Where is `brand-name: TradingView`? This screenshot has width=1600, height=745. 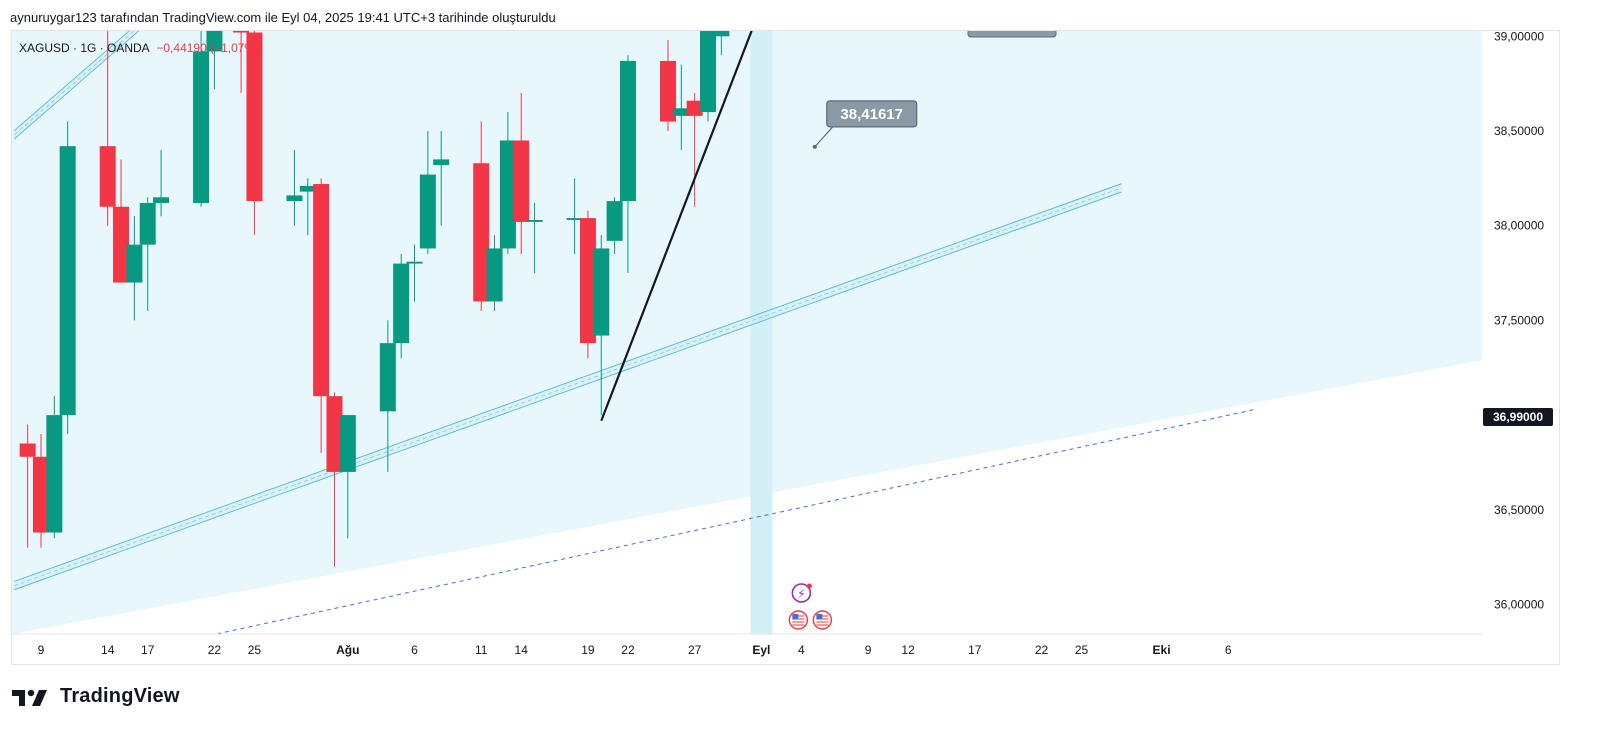 brand-name: TradingView is located at coordinates (120, 696).